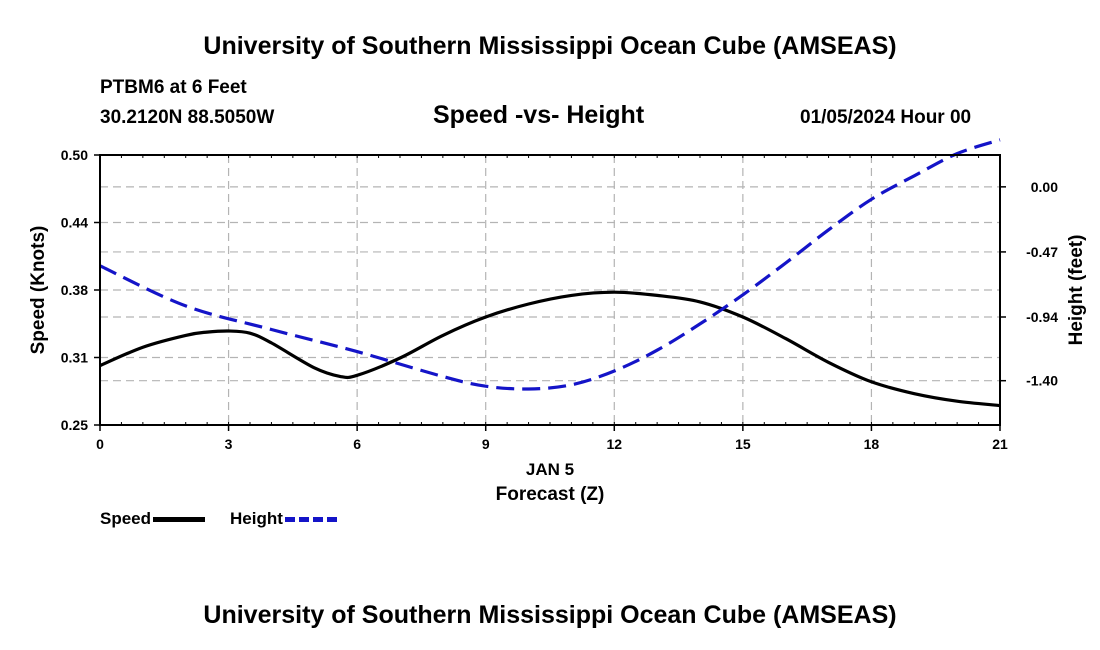 This screenshot has height=650, width=1100. What do you see at coordinates (229, 444) in the screenshot?
I see `x-tick-label: 3` at bounding box center [229, 444].